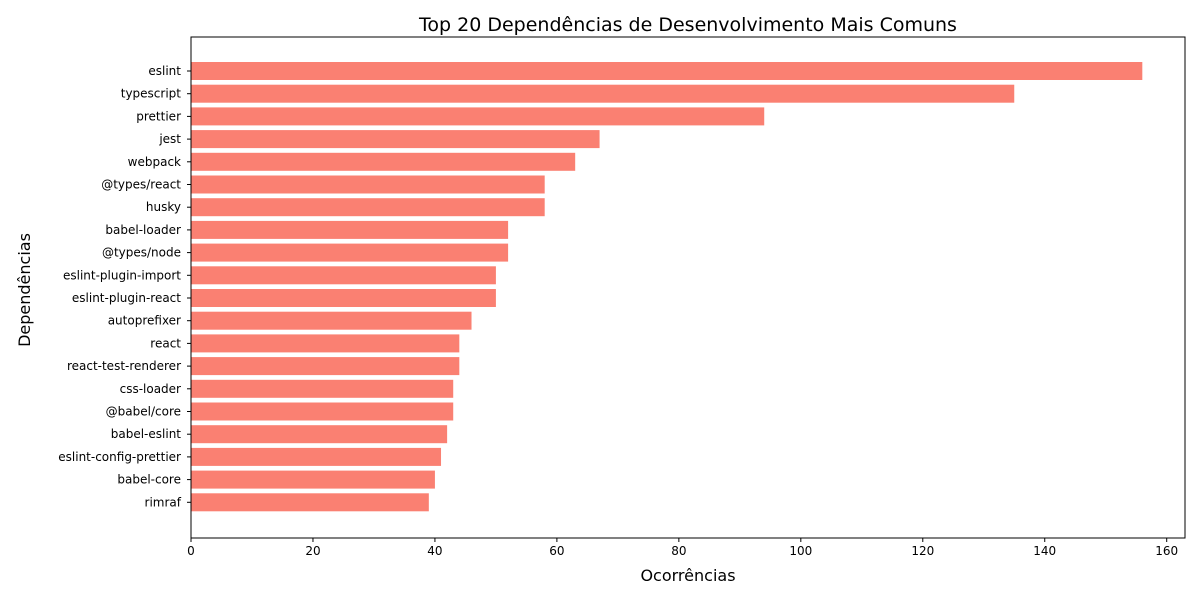  What do you see at coordinates (119, 457) in the screenshot?
I see `y-tick-label: eslint-config-prettier` at bounding box center [119, 457].